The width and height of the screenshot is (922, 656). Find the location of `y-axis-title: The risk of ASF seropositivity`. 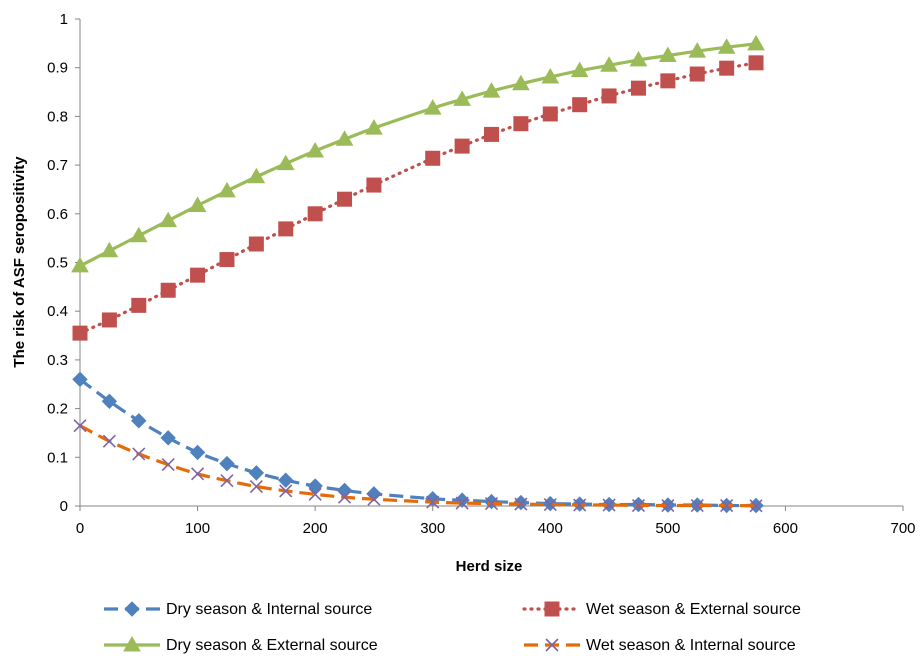

y-axis-title: The risk of ASF seropositivity is located at coordinates (19, 262).